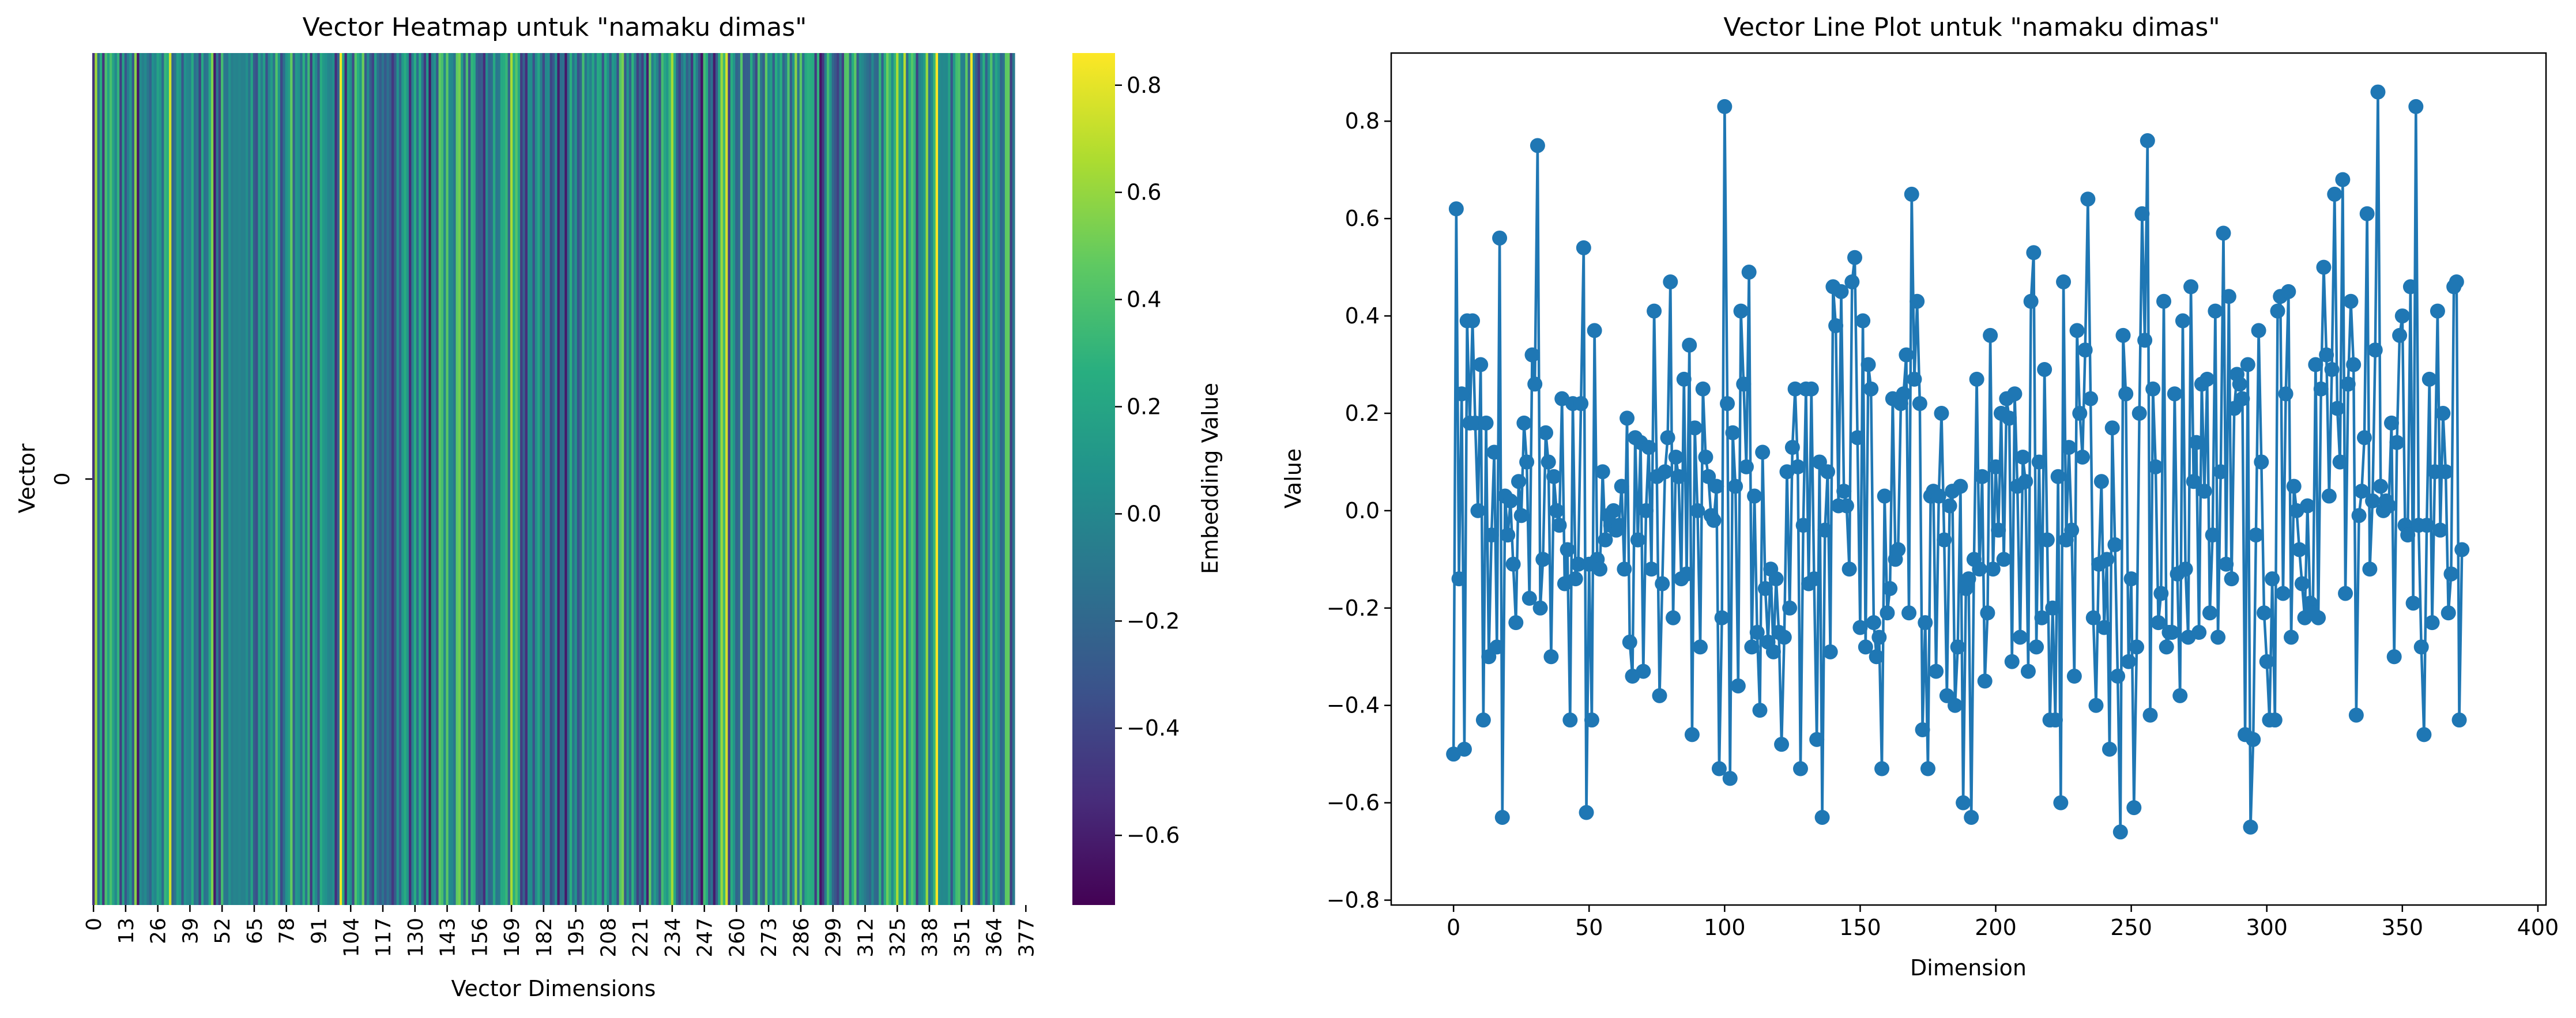 This screenshot has height=1018, width=2576. Describe the element at coordinates (1153, 728) in the screenshot. I see `colorbar-tick-label: −0.4` at that location.